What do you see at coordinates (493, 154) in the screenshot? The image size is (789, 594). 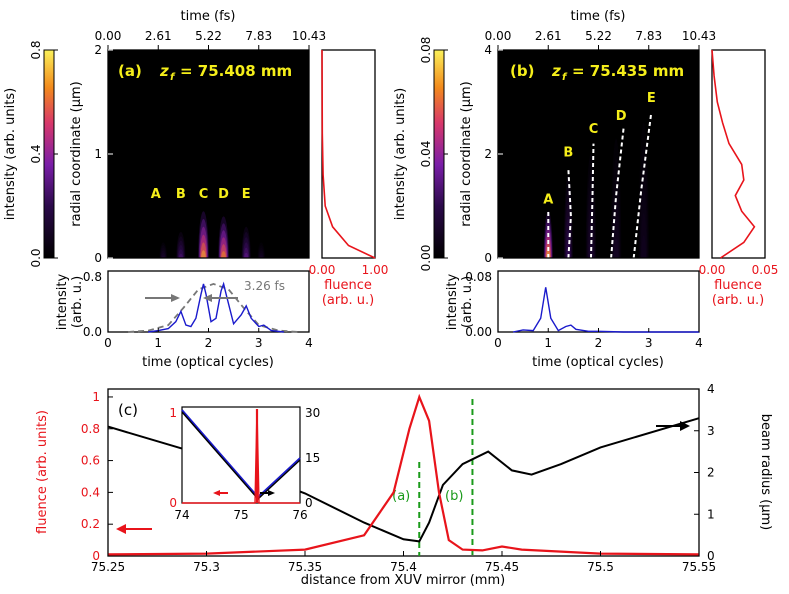 I see `yticks-b: 0 2 4` at bounding box center [493, 154].